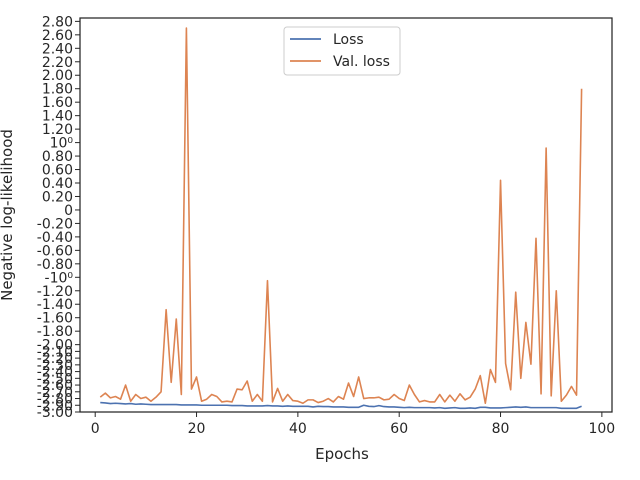 This screenshot has height=480, width=640. What do you see at coordinates (353, 424) in the screenshot?
I see `x-axis: 0 20 40 60 80 100` at bounding box center [353, 424].